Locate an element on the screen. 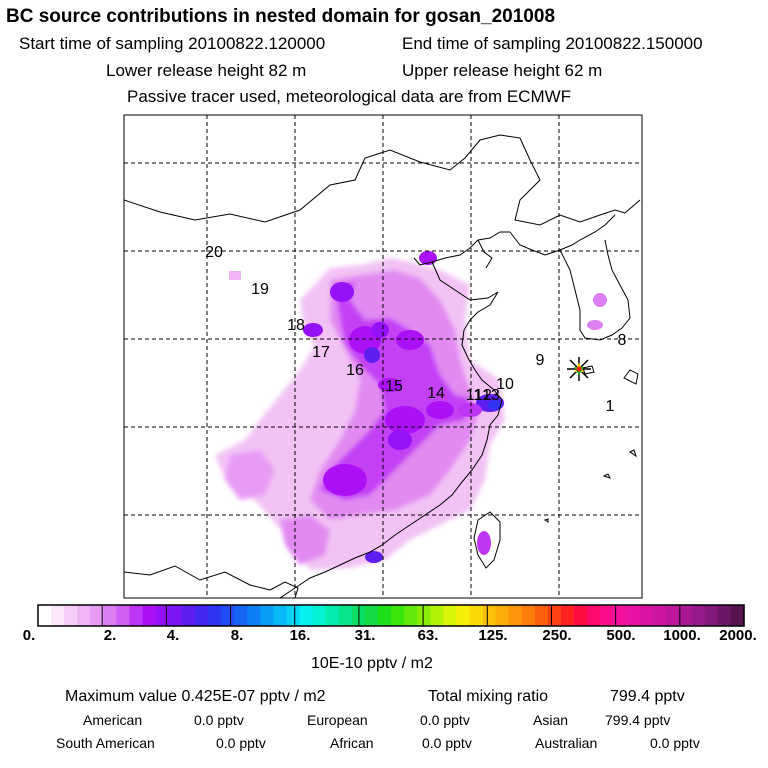 This screenshot has width=768, height=768. lower-height-label: Lower release height 82 m is located at coordinates (206, 70).